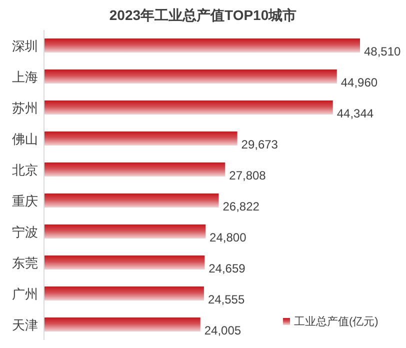 Image resolution: width=406 pixels, height=348 pixels. Describe the element at coordinates (25, 139) in the screenshot. I see `y-tick-label: 佛山` at that location.